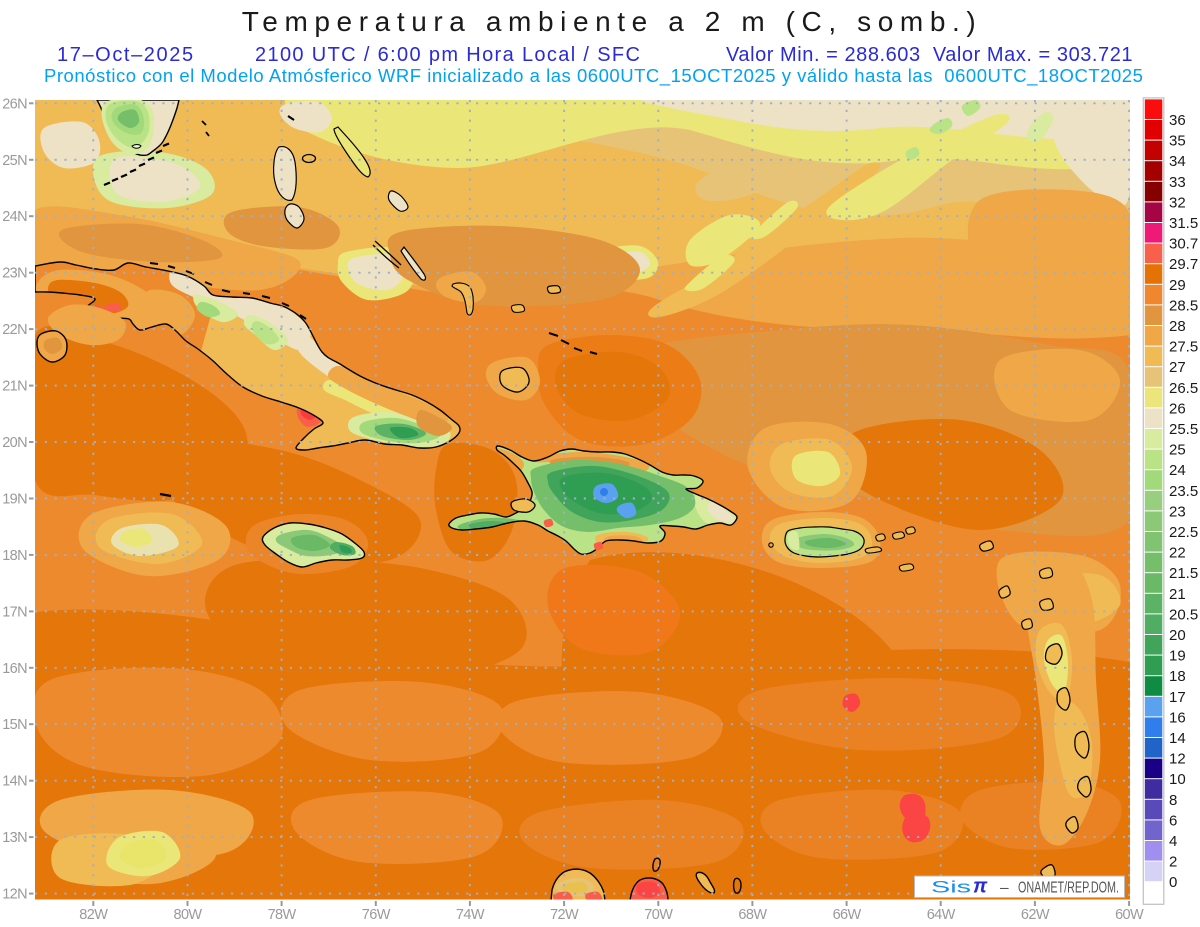  Describe the element at coordinates (14, 838) in the screenshot. I see `svg-text: 13N` at that location.